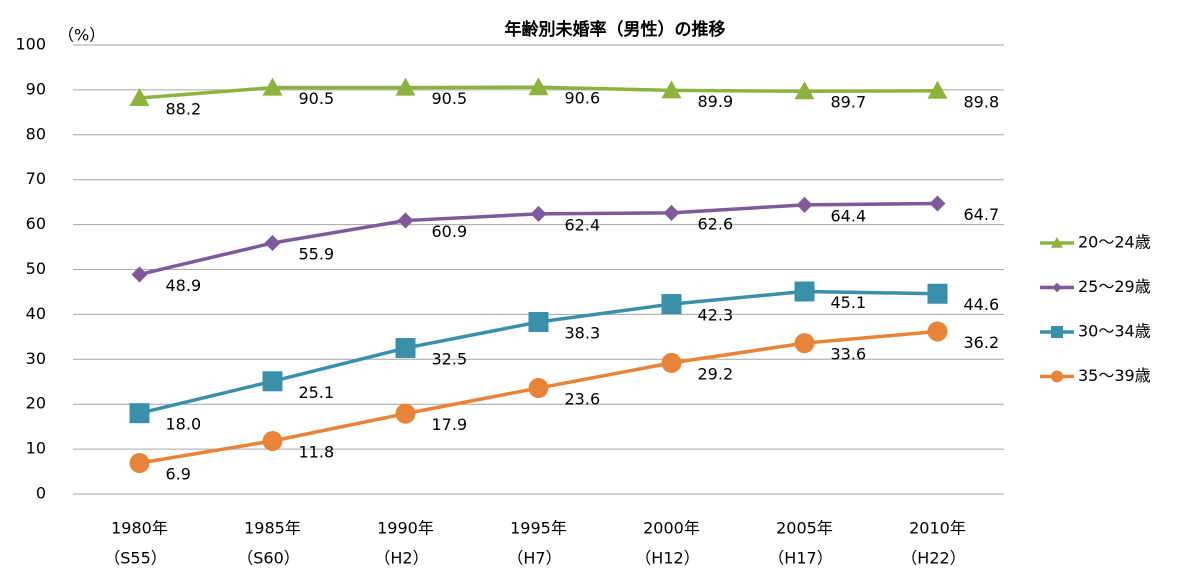 The width and height of the screenshot is (1196, 569). What do you see at coordinates (184, 285) in the screenshot?
I see `data-label: 48.9` at bounding box center [184, 285].